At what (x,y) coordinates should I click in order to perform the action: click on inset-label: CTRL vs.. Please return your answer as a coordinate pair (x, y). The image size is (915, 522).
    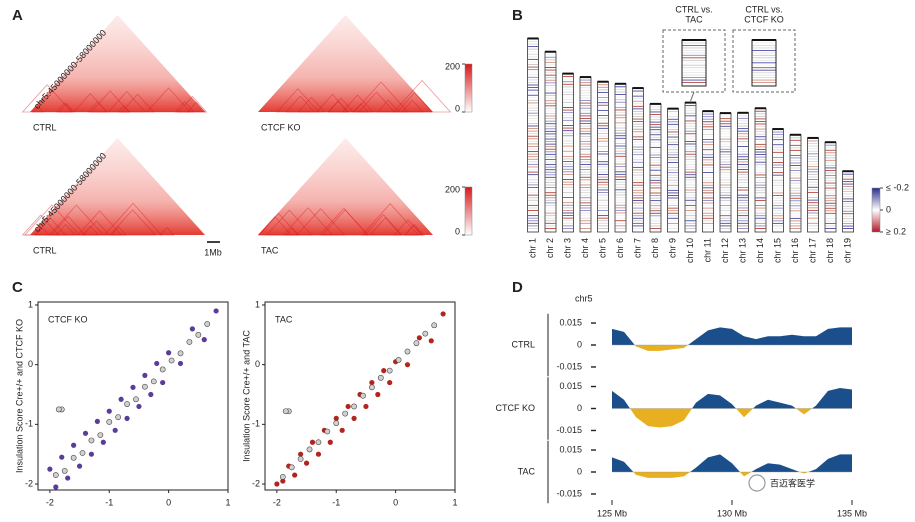
    Looking at the image, I should click on (693, 9).